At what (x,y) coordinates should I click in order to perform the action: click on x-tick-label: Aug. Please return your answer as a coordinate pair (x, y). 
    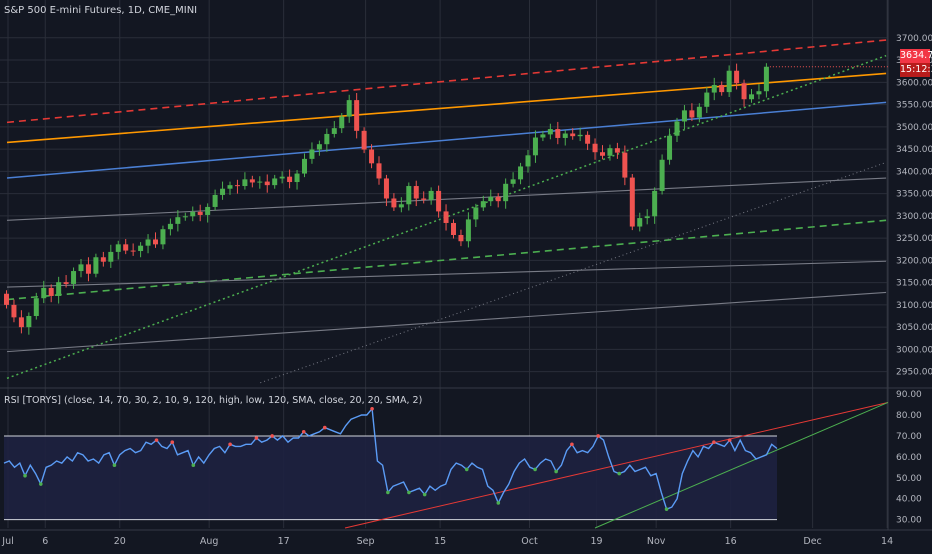
    Looking at the image, I should click on (209, 541).